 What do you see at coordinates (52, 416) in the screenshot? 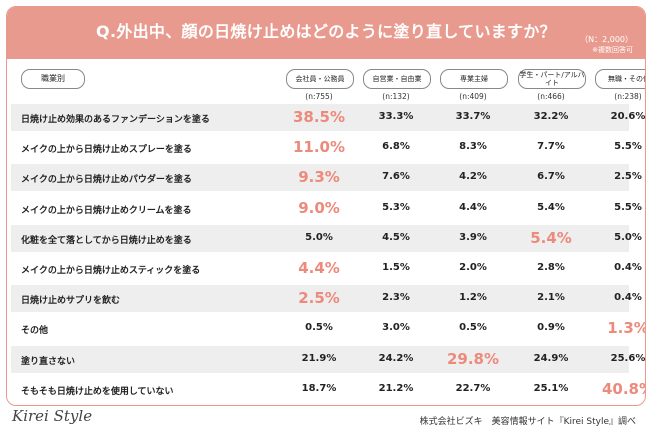
I see `brand-logo: Kirei Style` at bounding box center [52, 416].